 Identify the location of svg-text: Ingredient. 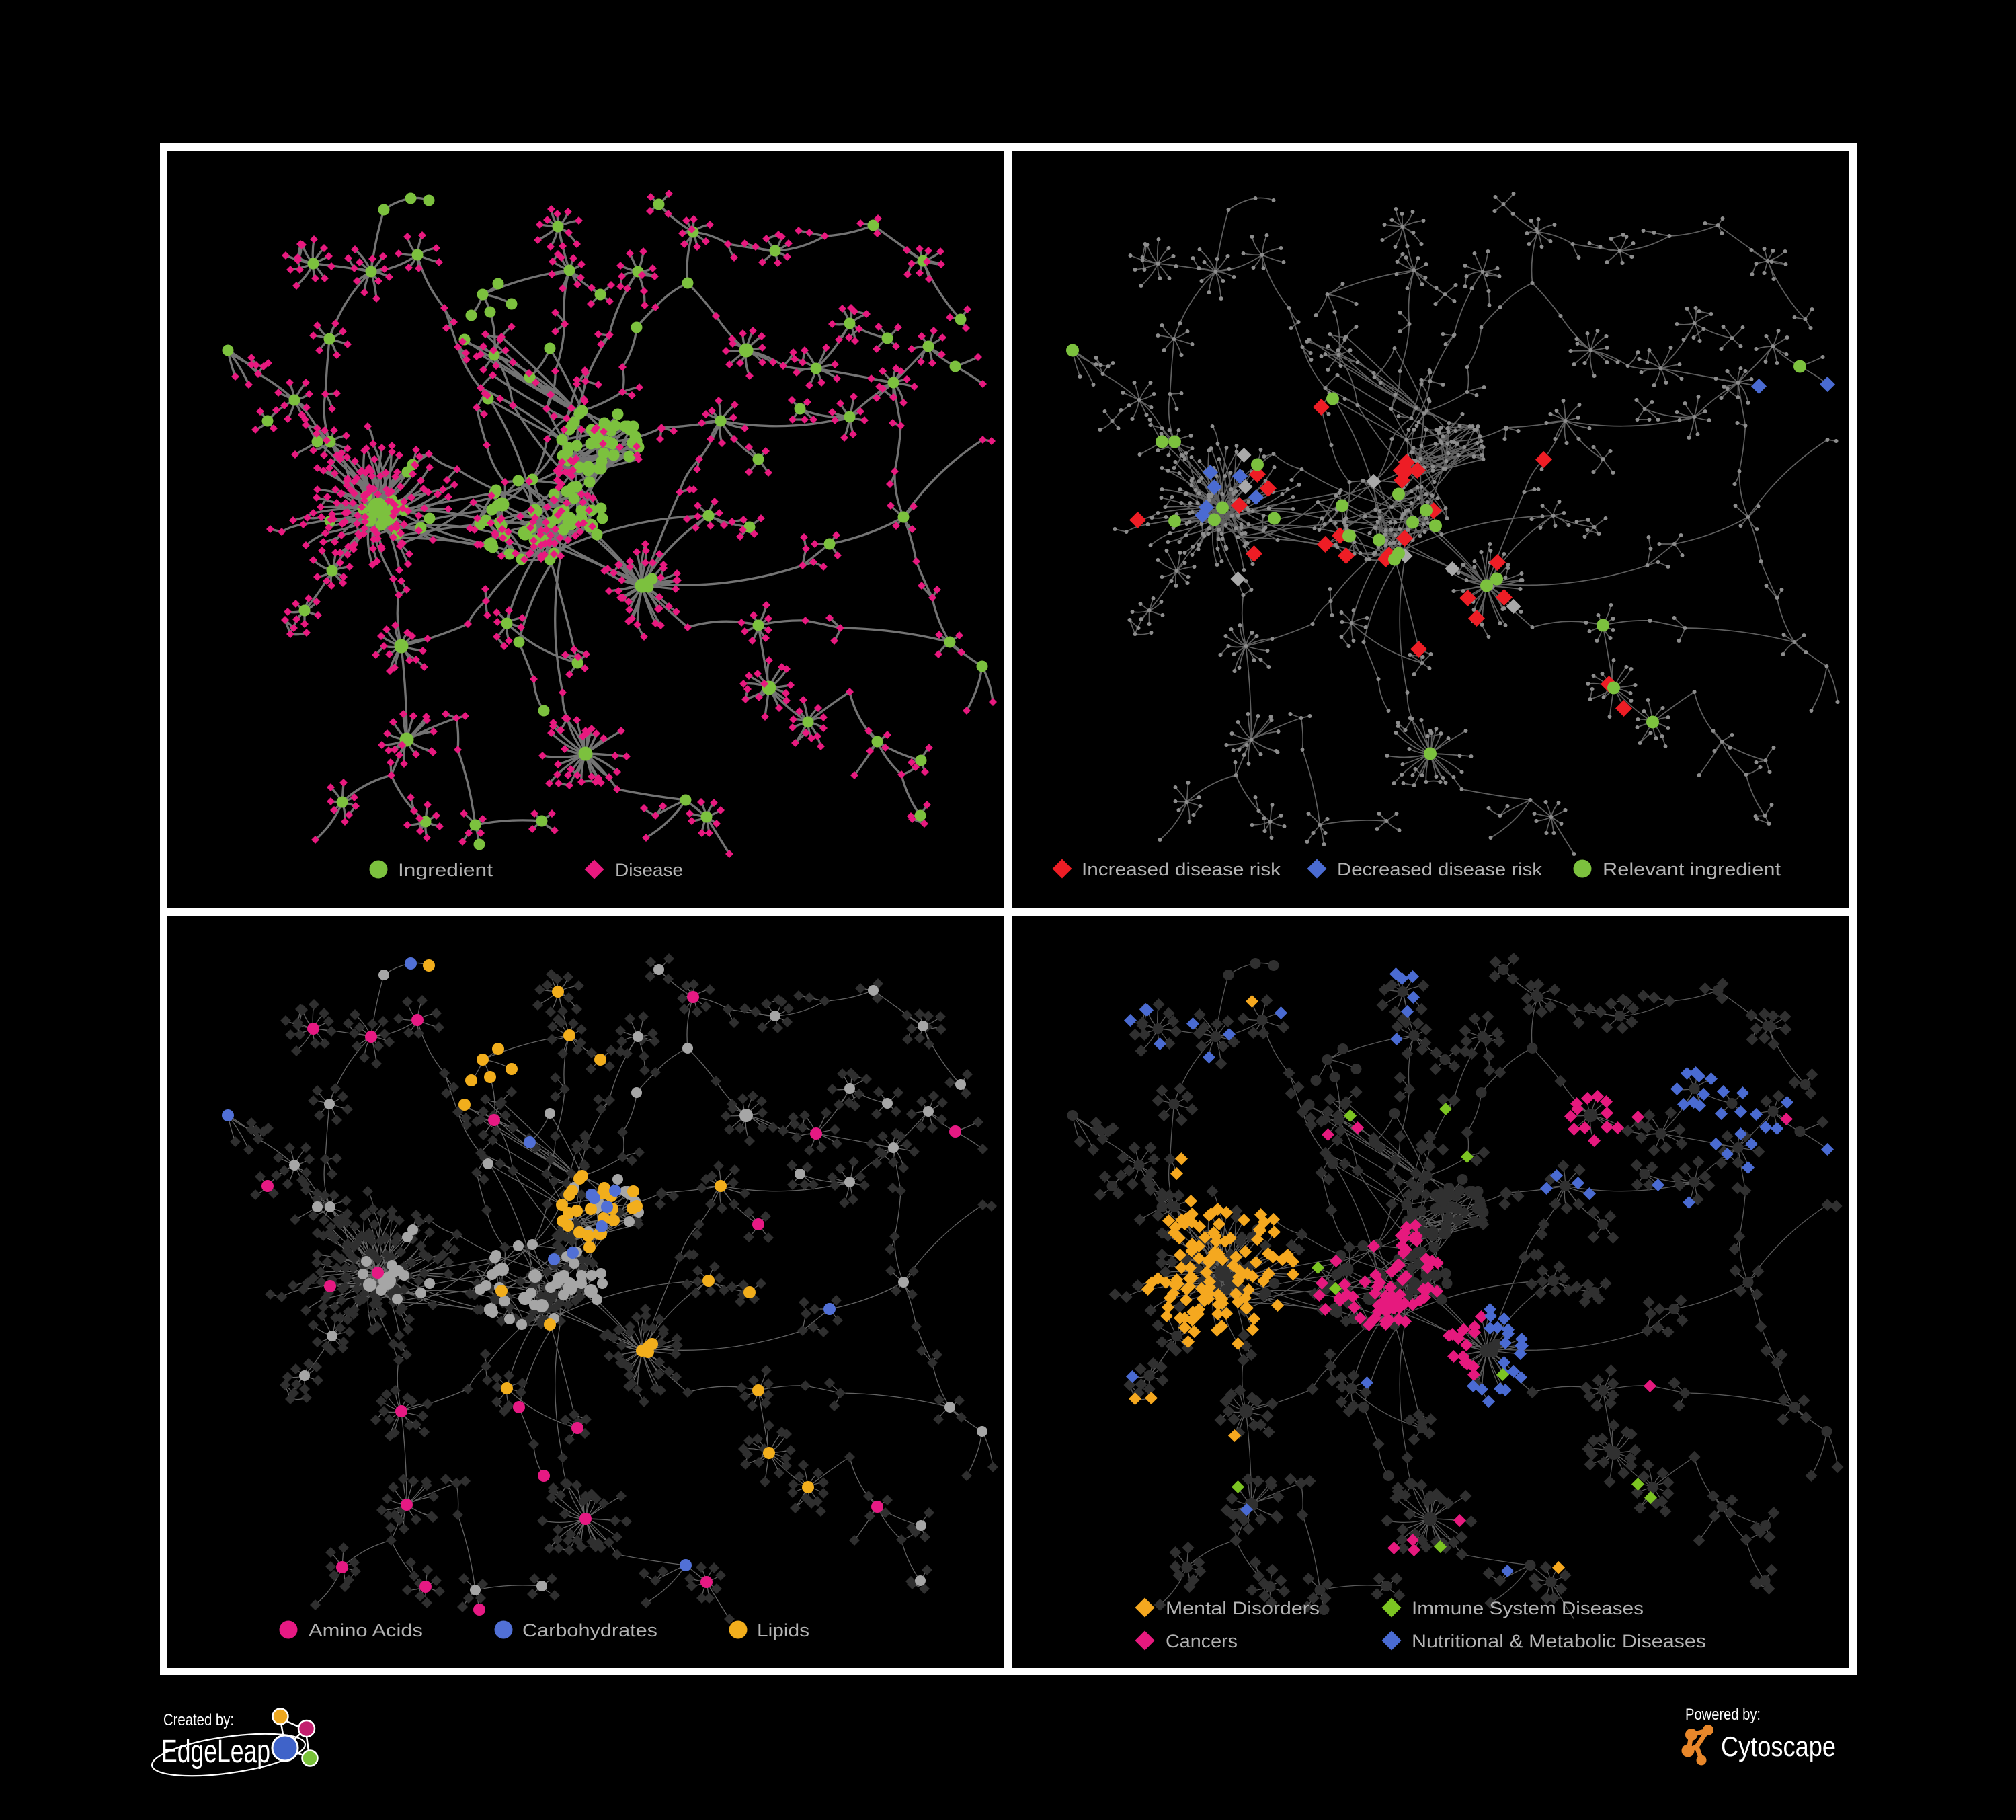
(445, 870).